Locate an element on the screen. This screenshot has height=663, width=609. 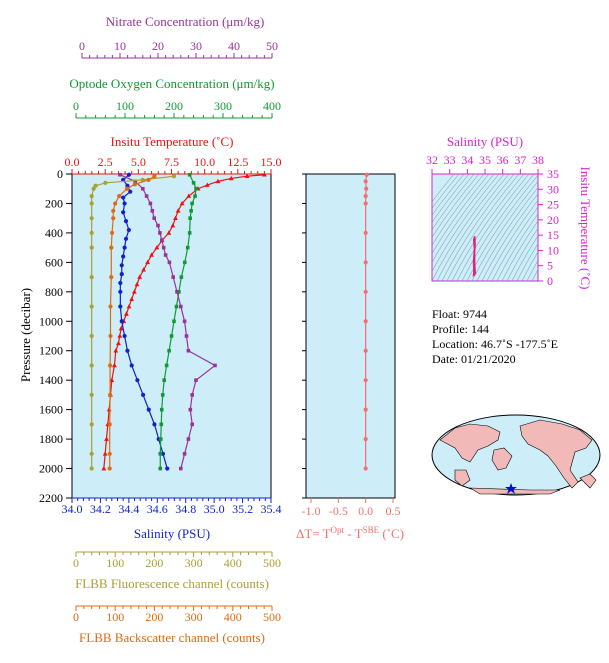
ts-salinity-axis-label: Salinity (PSU) is located at coordinates (485, 141).